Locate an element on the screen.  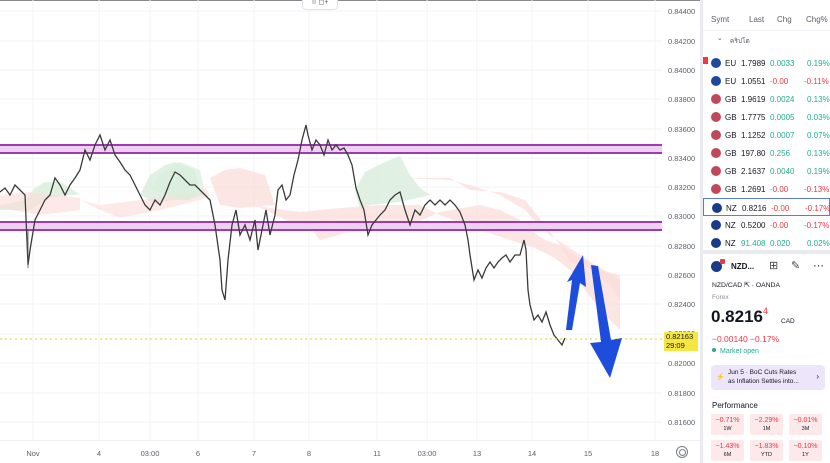
layout-grid-icon: ⊞ is located at coordinates (774, 266).